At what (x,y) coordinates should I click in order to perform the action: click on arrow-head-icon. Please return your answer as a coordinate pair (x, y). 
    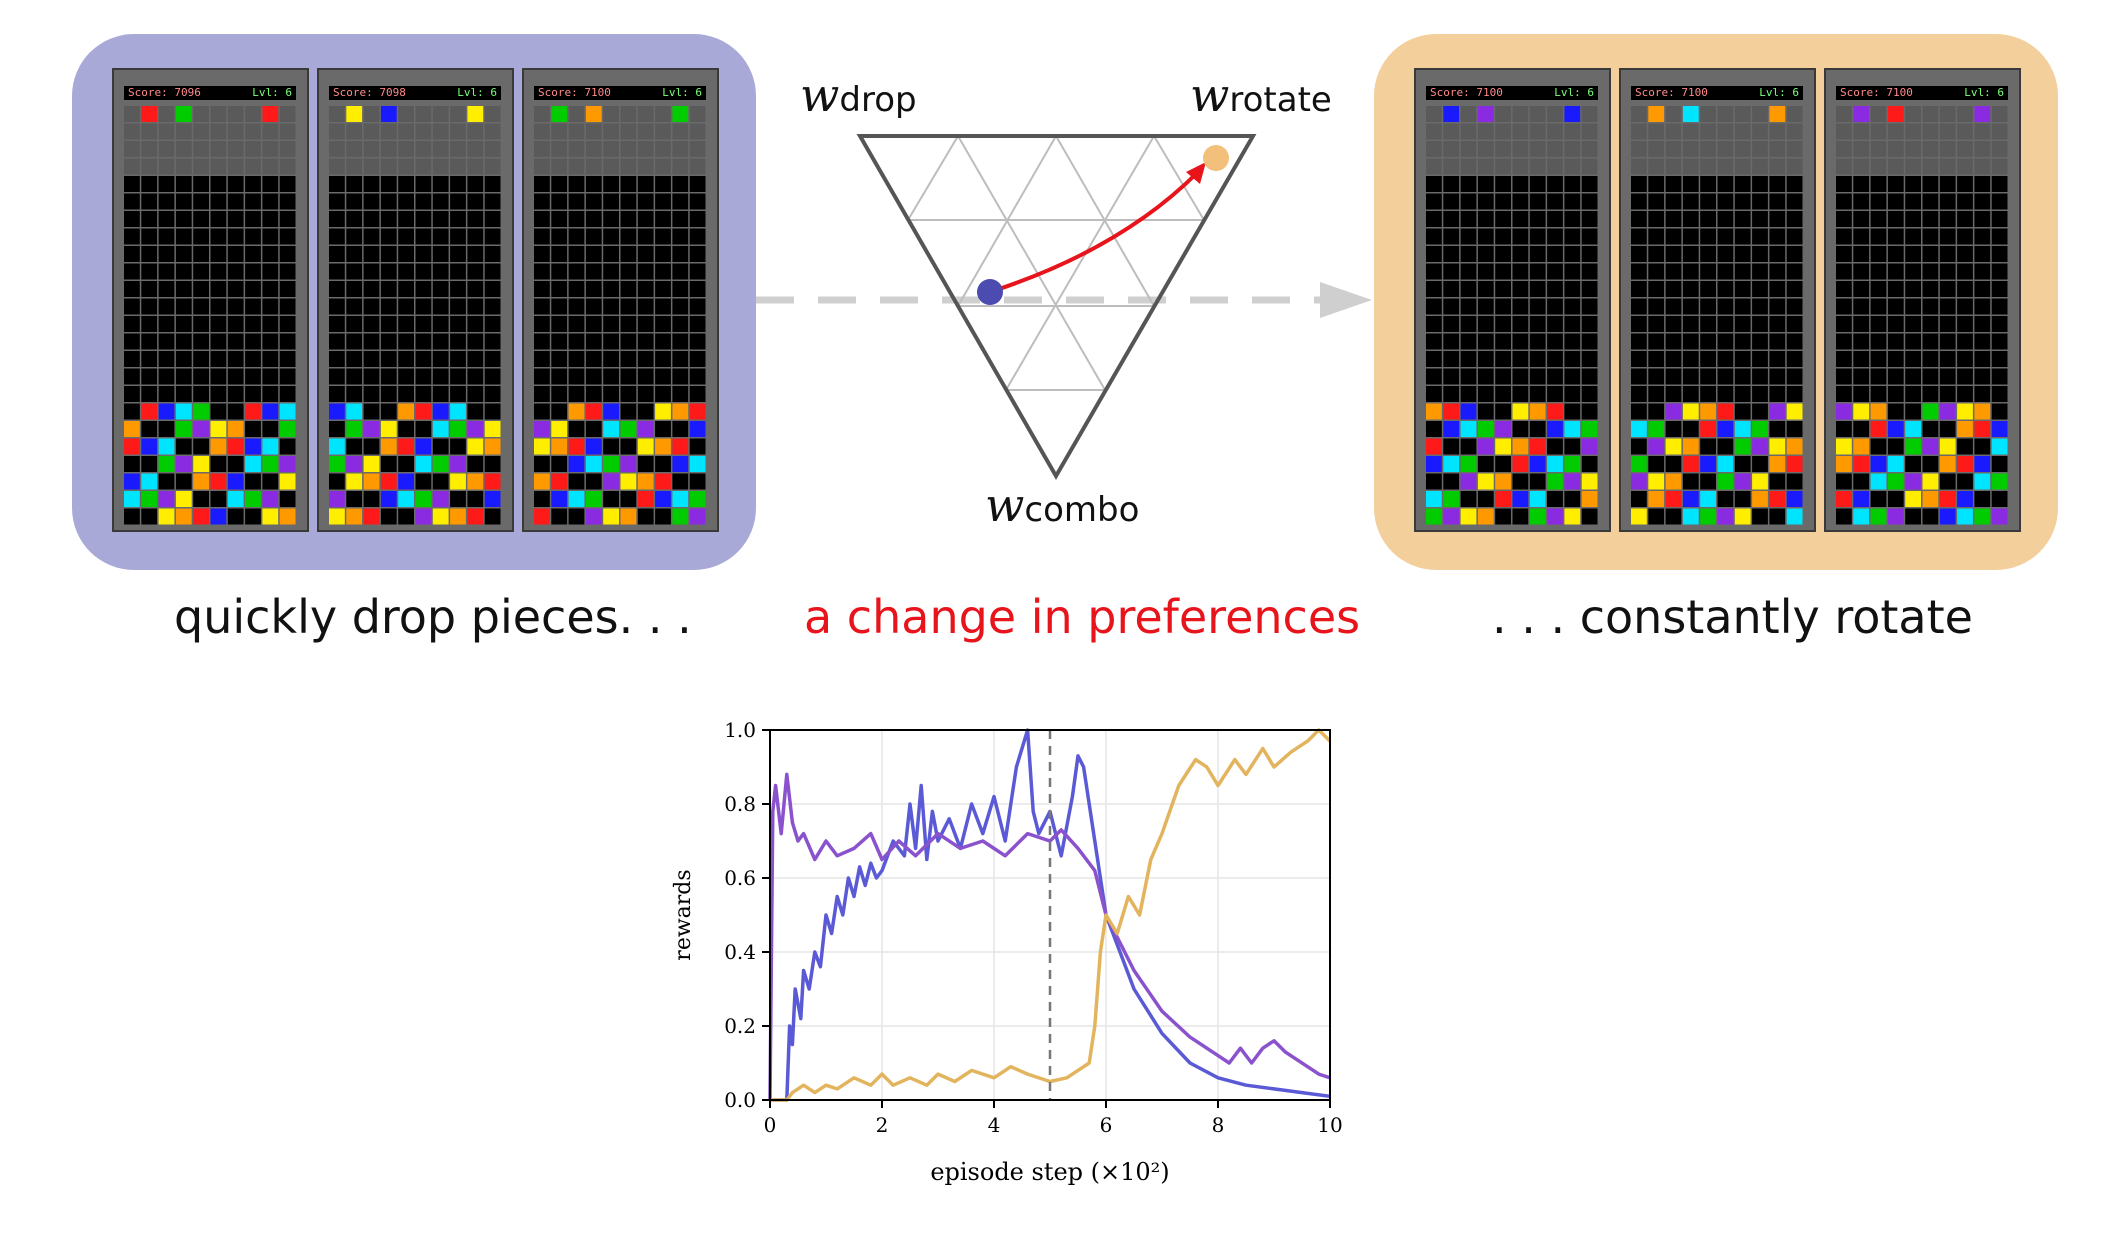
    Looking at the image, I should click on (1196, 173).